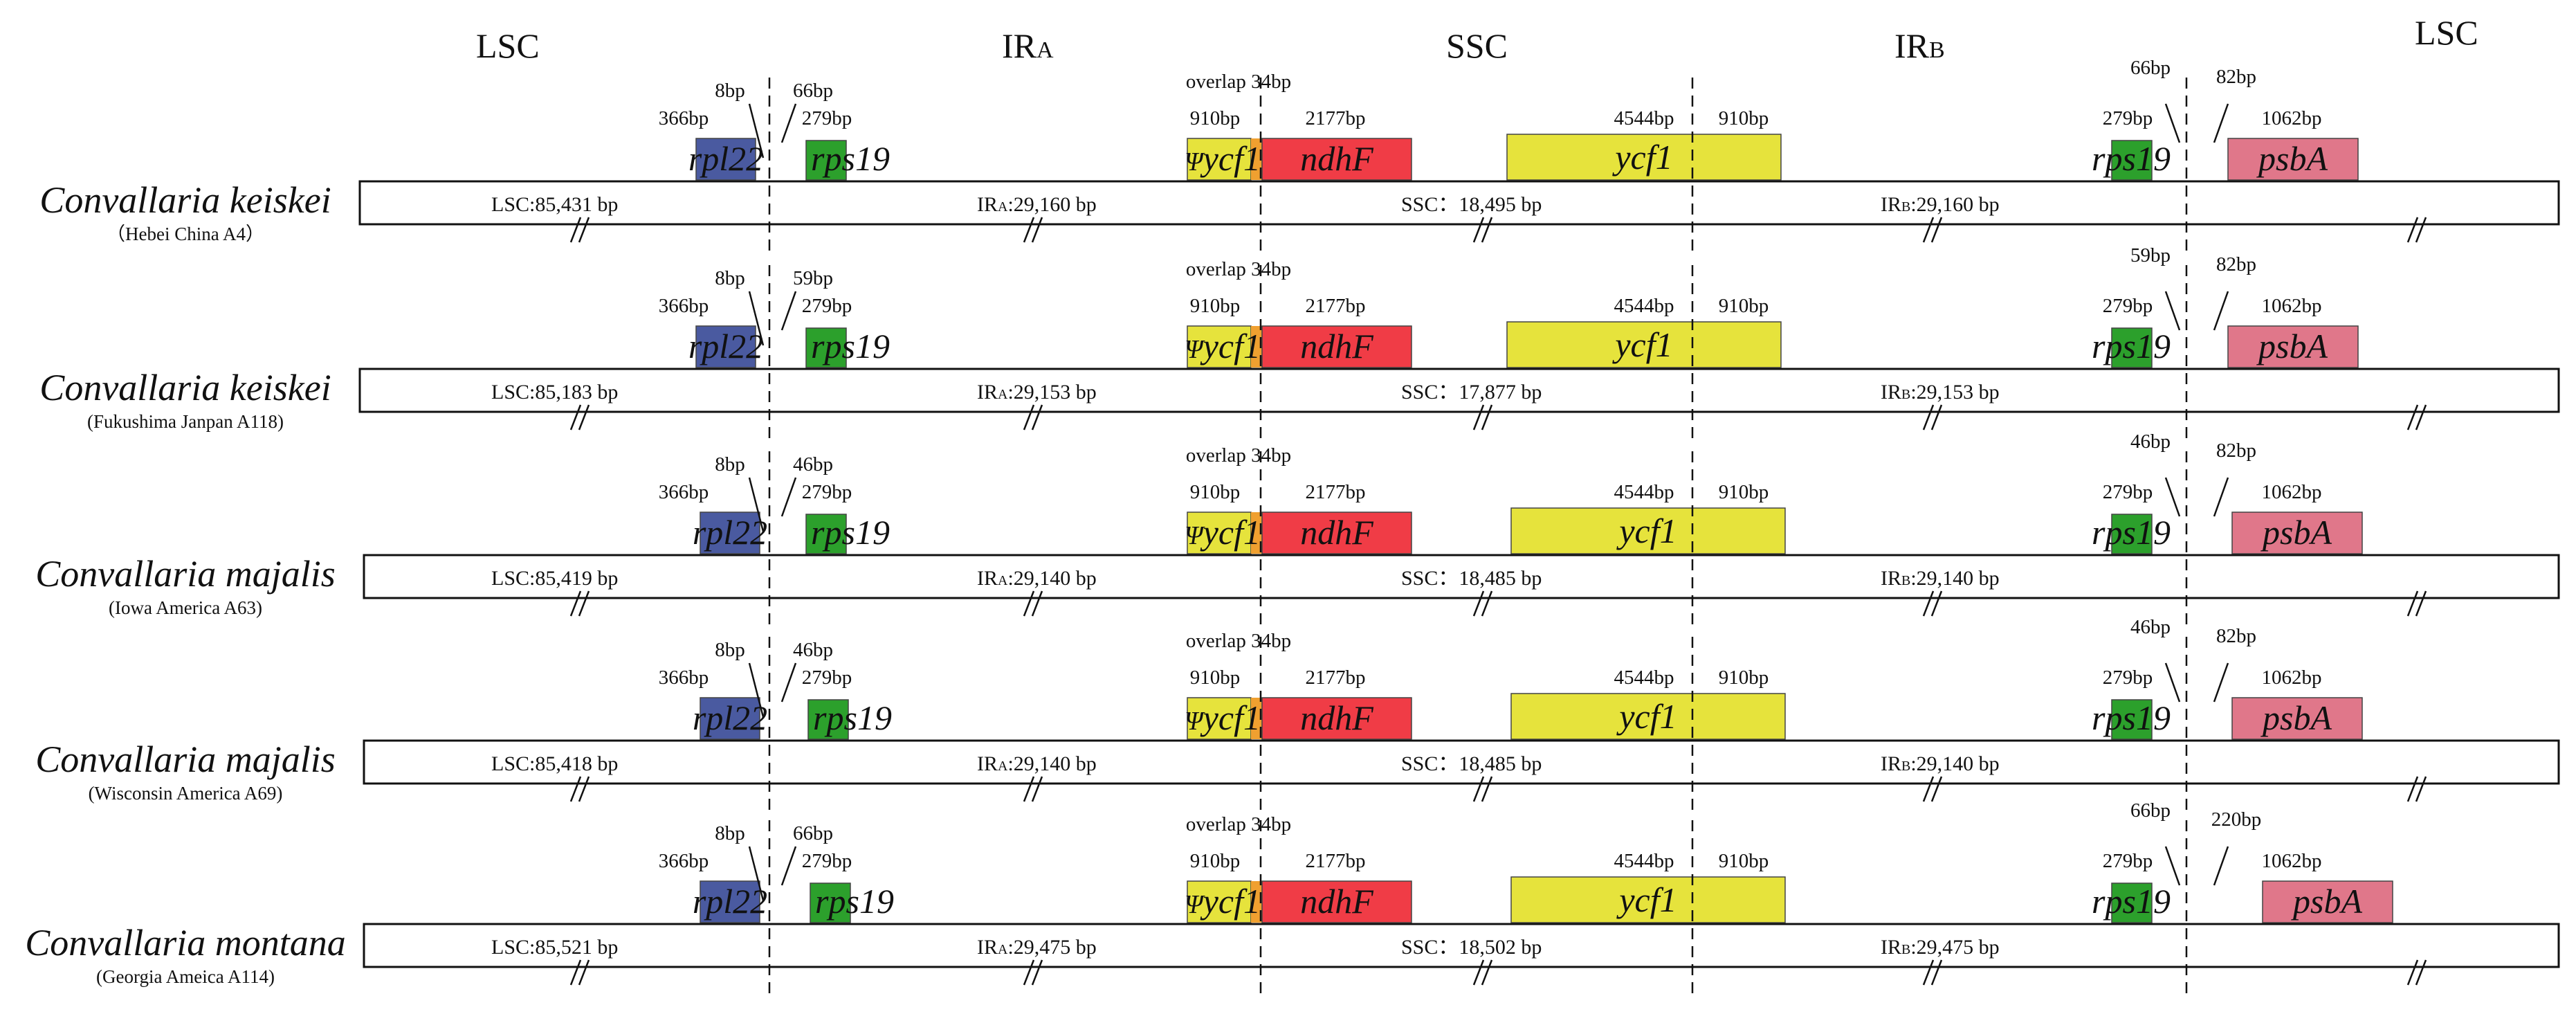 The image size is (2576, 1023). Describe the element at coordinates (555, 204) in the screenshot. I see `lsc-length: LSC:85,431 bp` at that location.